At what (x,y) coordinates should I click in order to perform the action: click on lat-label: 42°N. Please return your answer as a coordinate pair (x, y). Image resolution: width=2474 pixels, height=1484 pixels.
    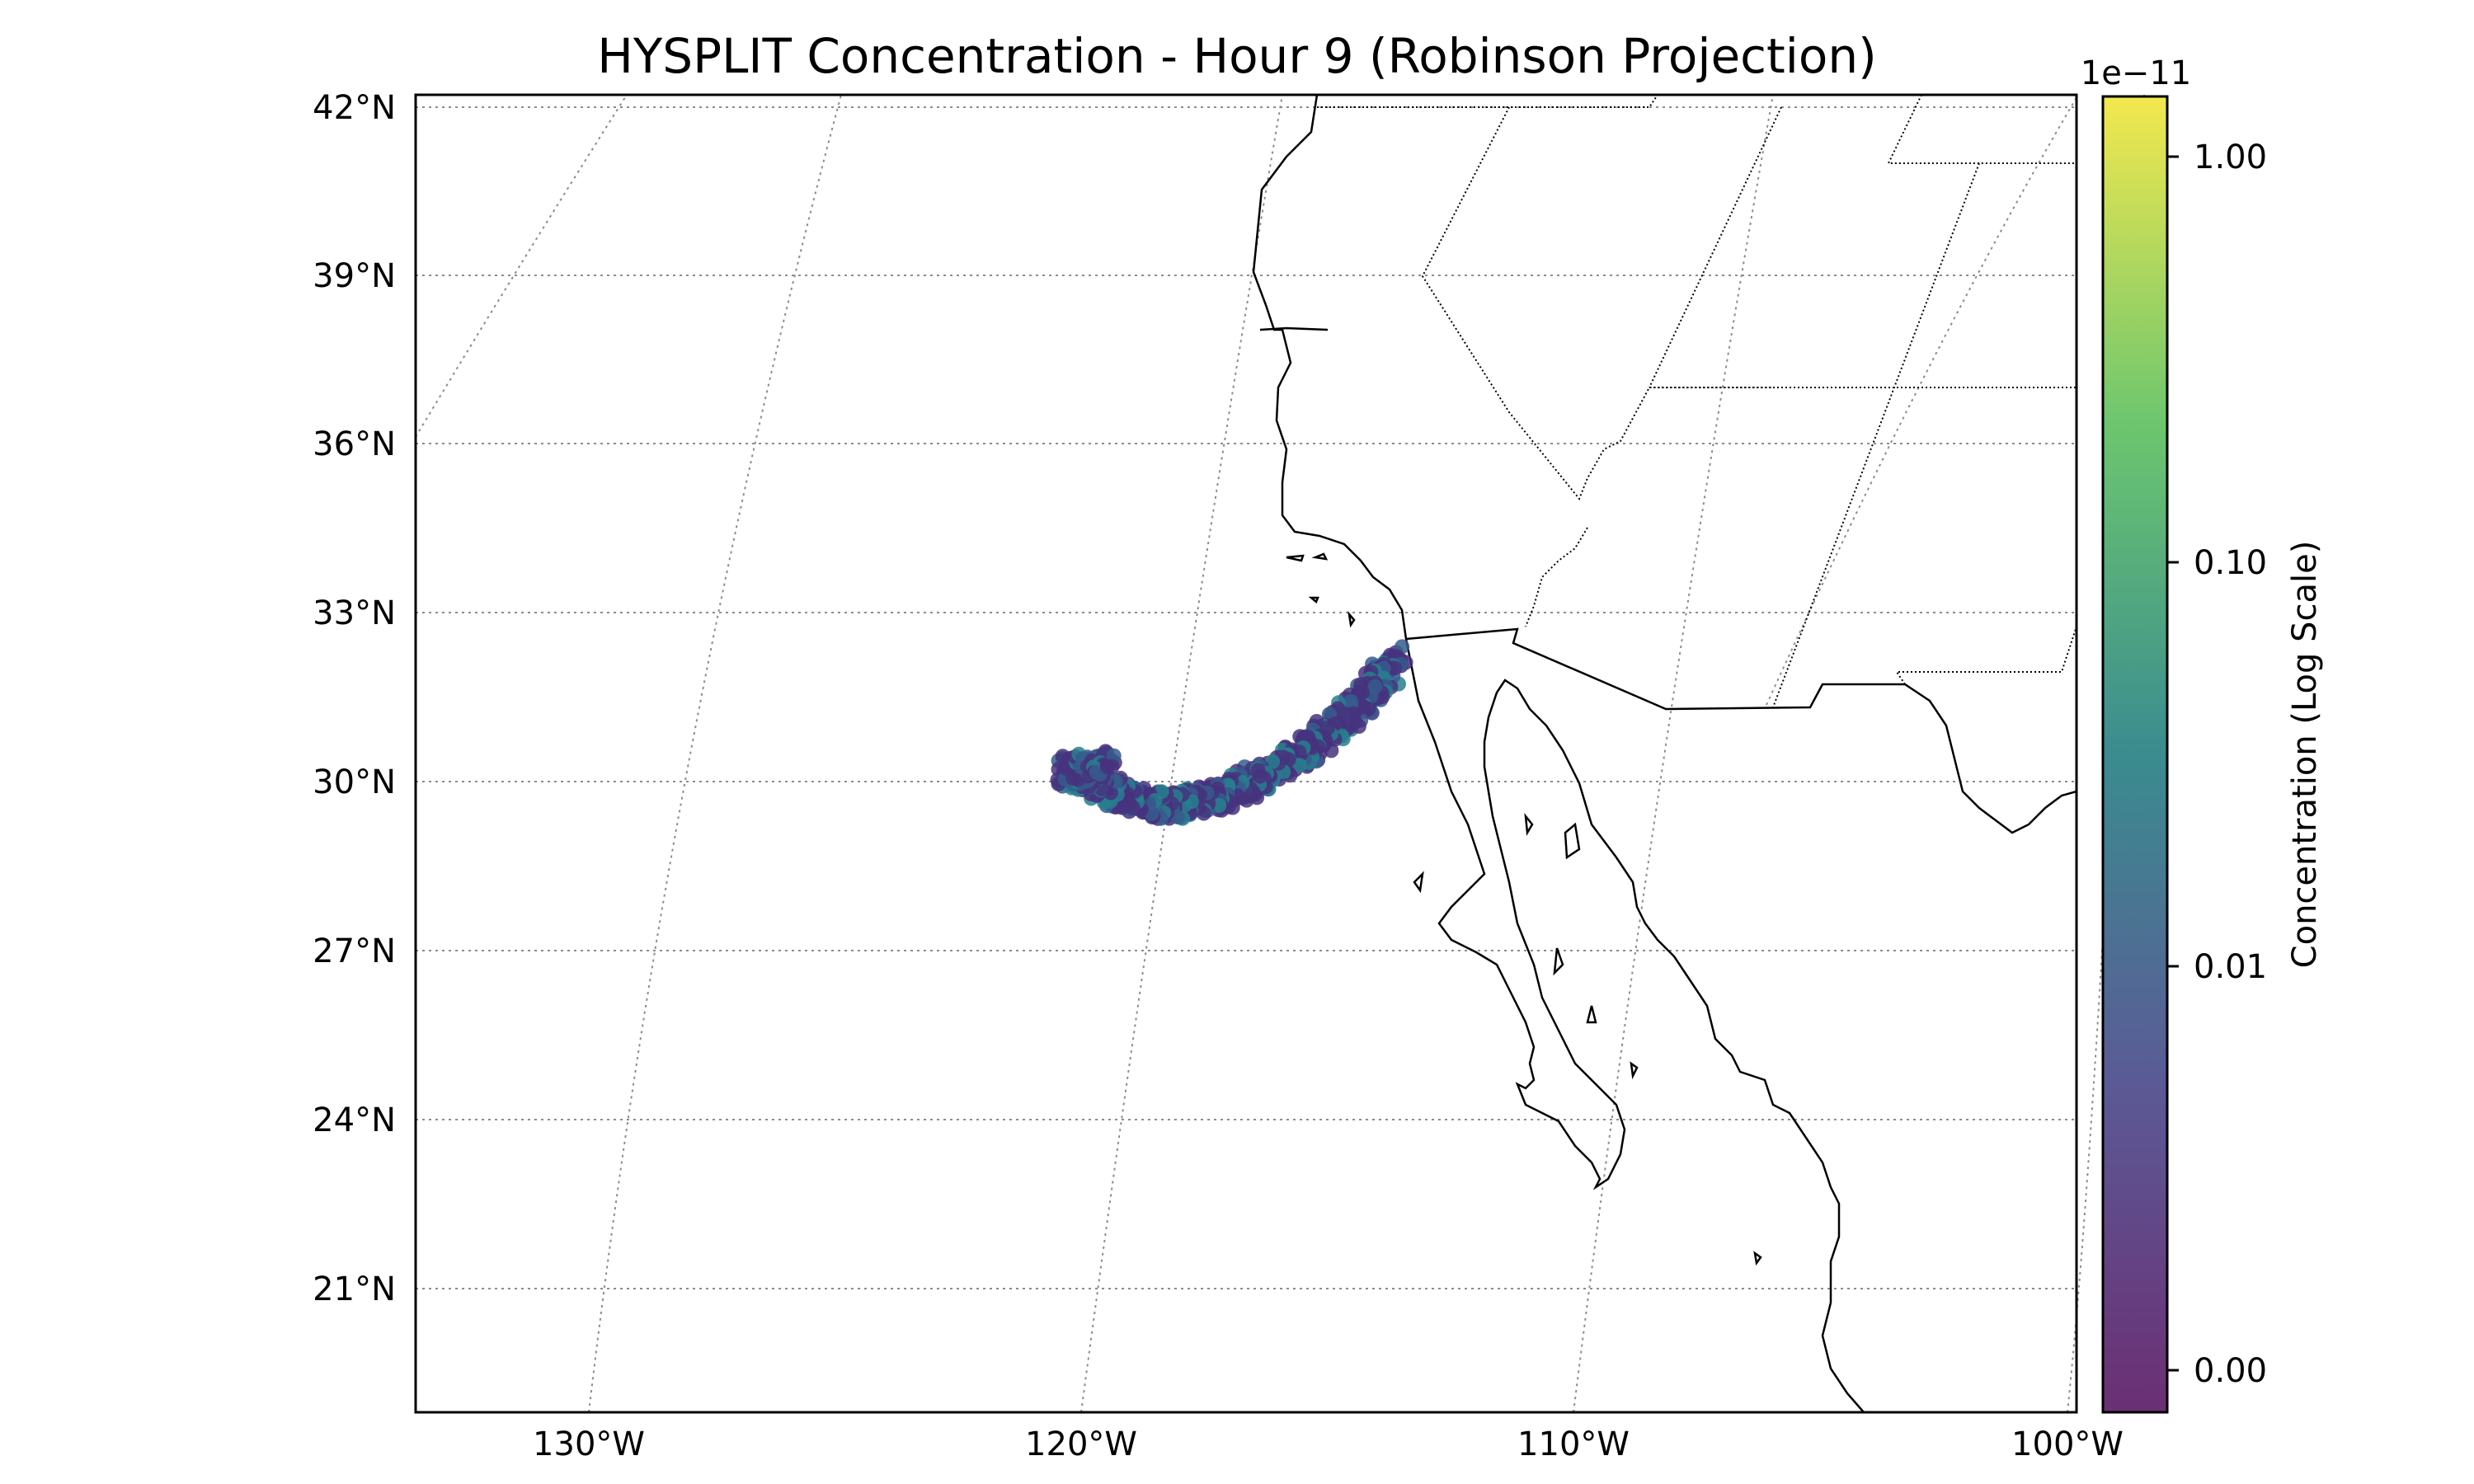
    Looking at the image, I should click on (354, 108).